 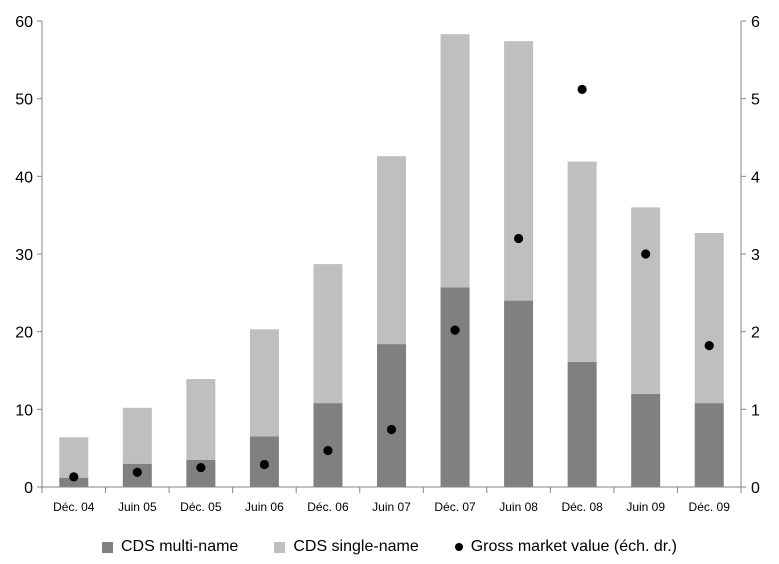 I want to click on y-right-tick-label-1: 1, so click(x=755, y=410).